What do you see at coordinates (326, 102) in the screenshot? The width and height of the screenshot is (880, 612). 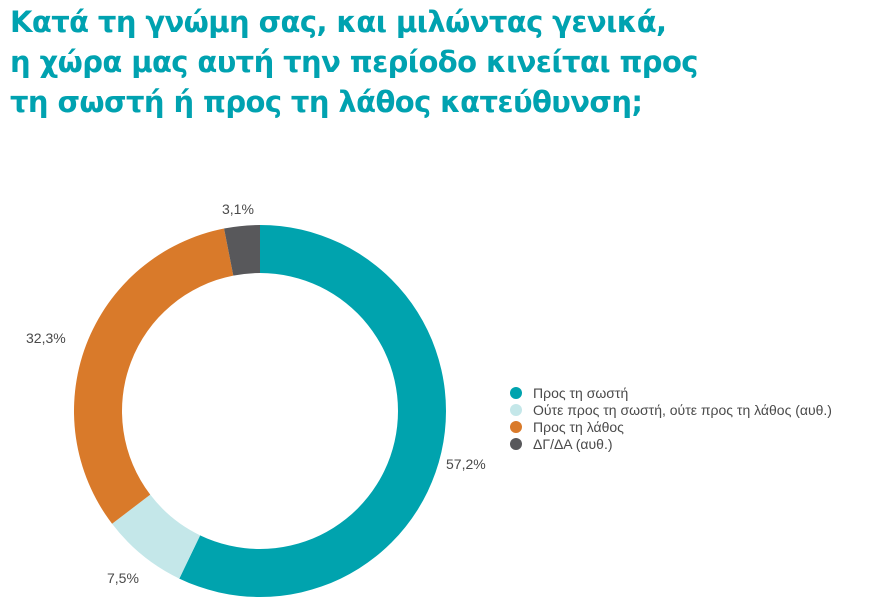 I see `title-line-3: τη σωστή ή προς τη λάθος κατεύθυνση;` at bounding box center [326, 102].